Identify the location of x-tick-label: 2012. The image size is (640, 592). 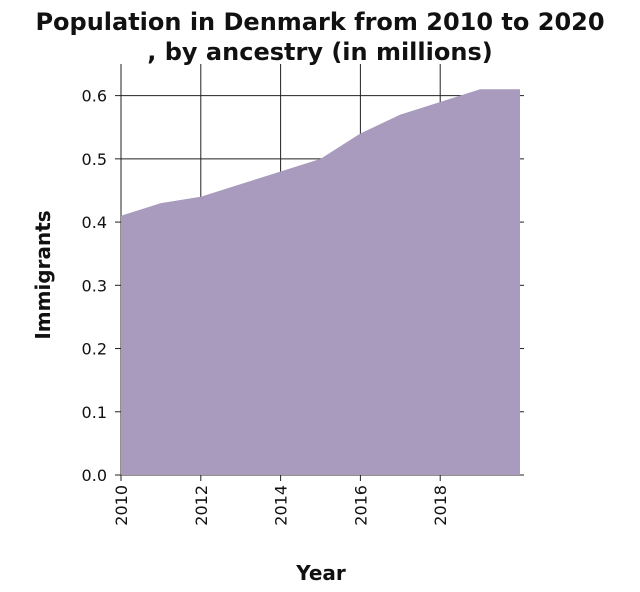
(201, 505).